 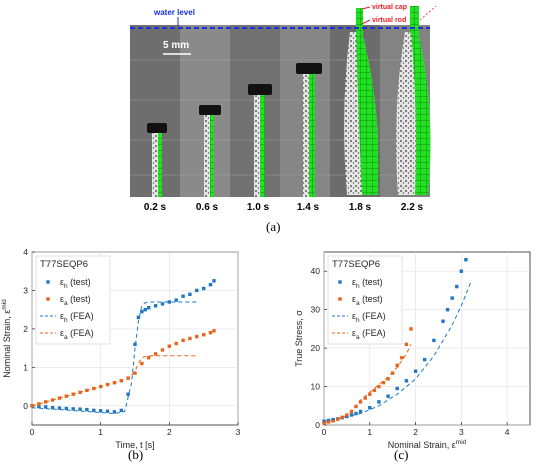 What do you see at coordinates (169, 432) in the screenshot?
I see `chart-b-xtick-label-2: 2` at bounding box center [169, 432].